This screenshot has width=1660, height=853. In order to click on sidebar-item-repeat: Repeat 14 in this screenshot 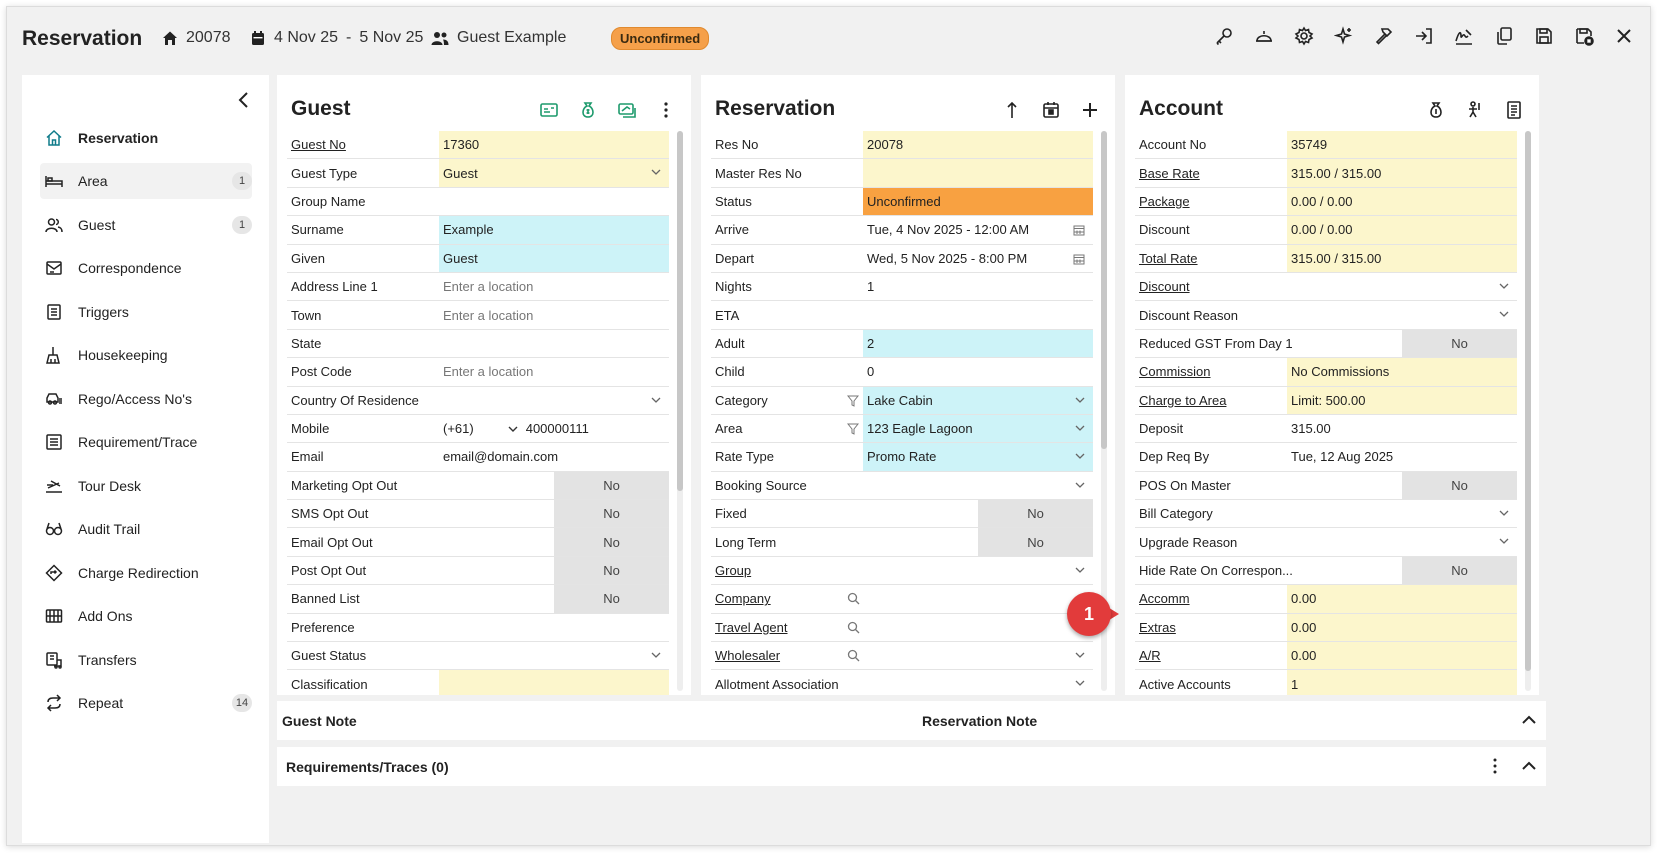, I will do `click(146, 703)`.